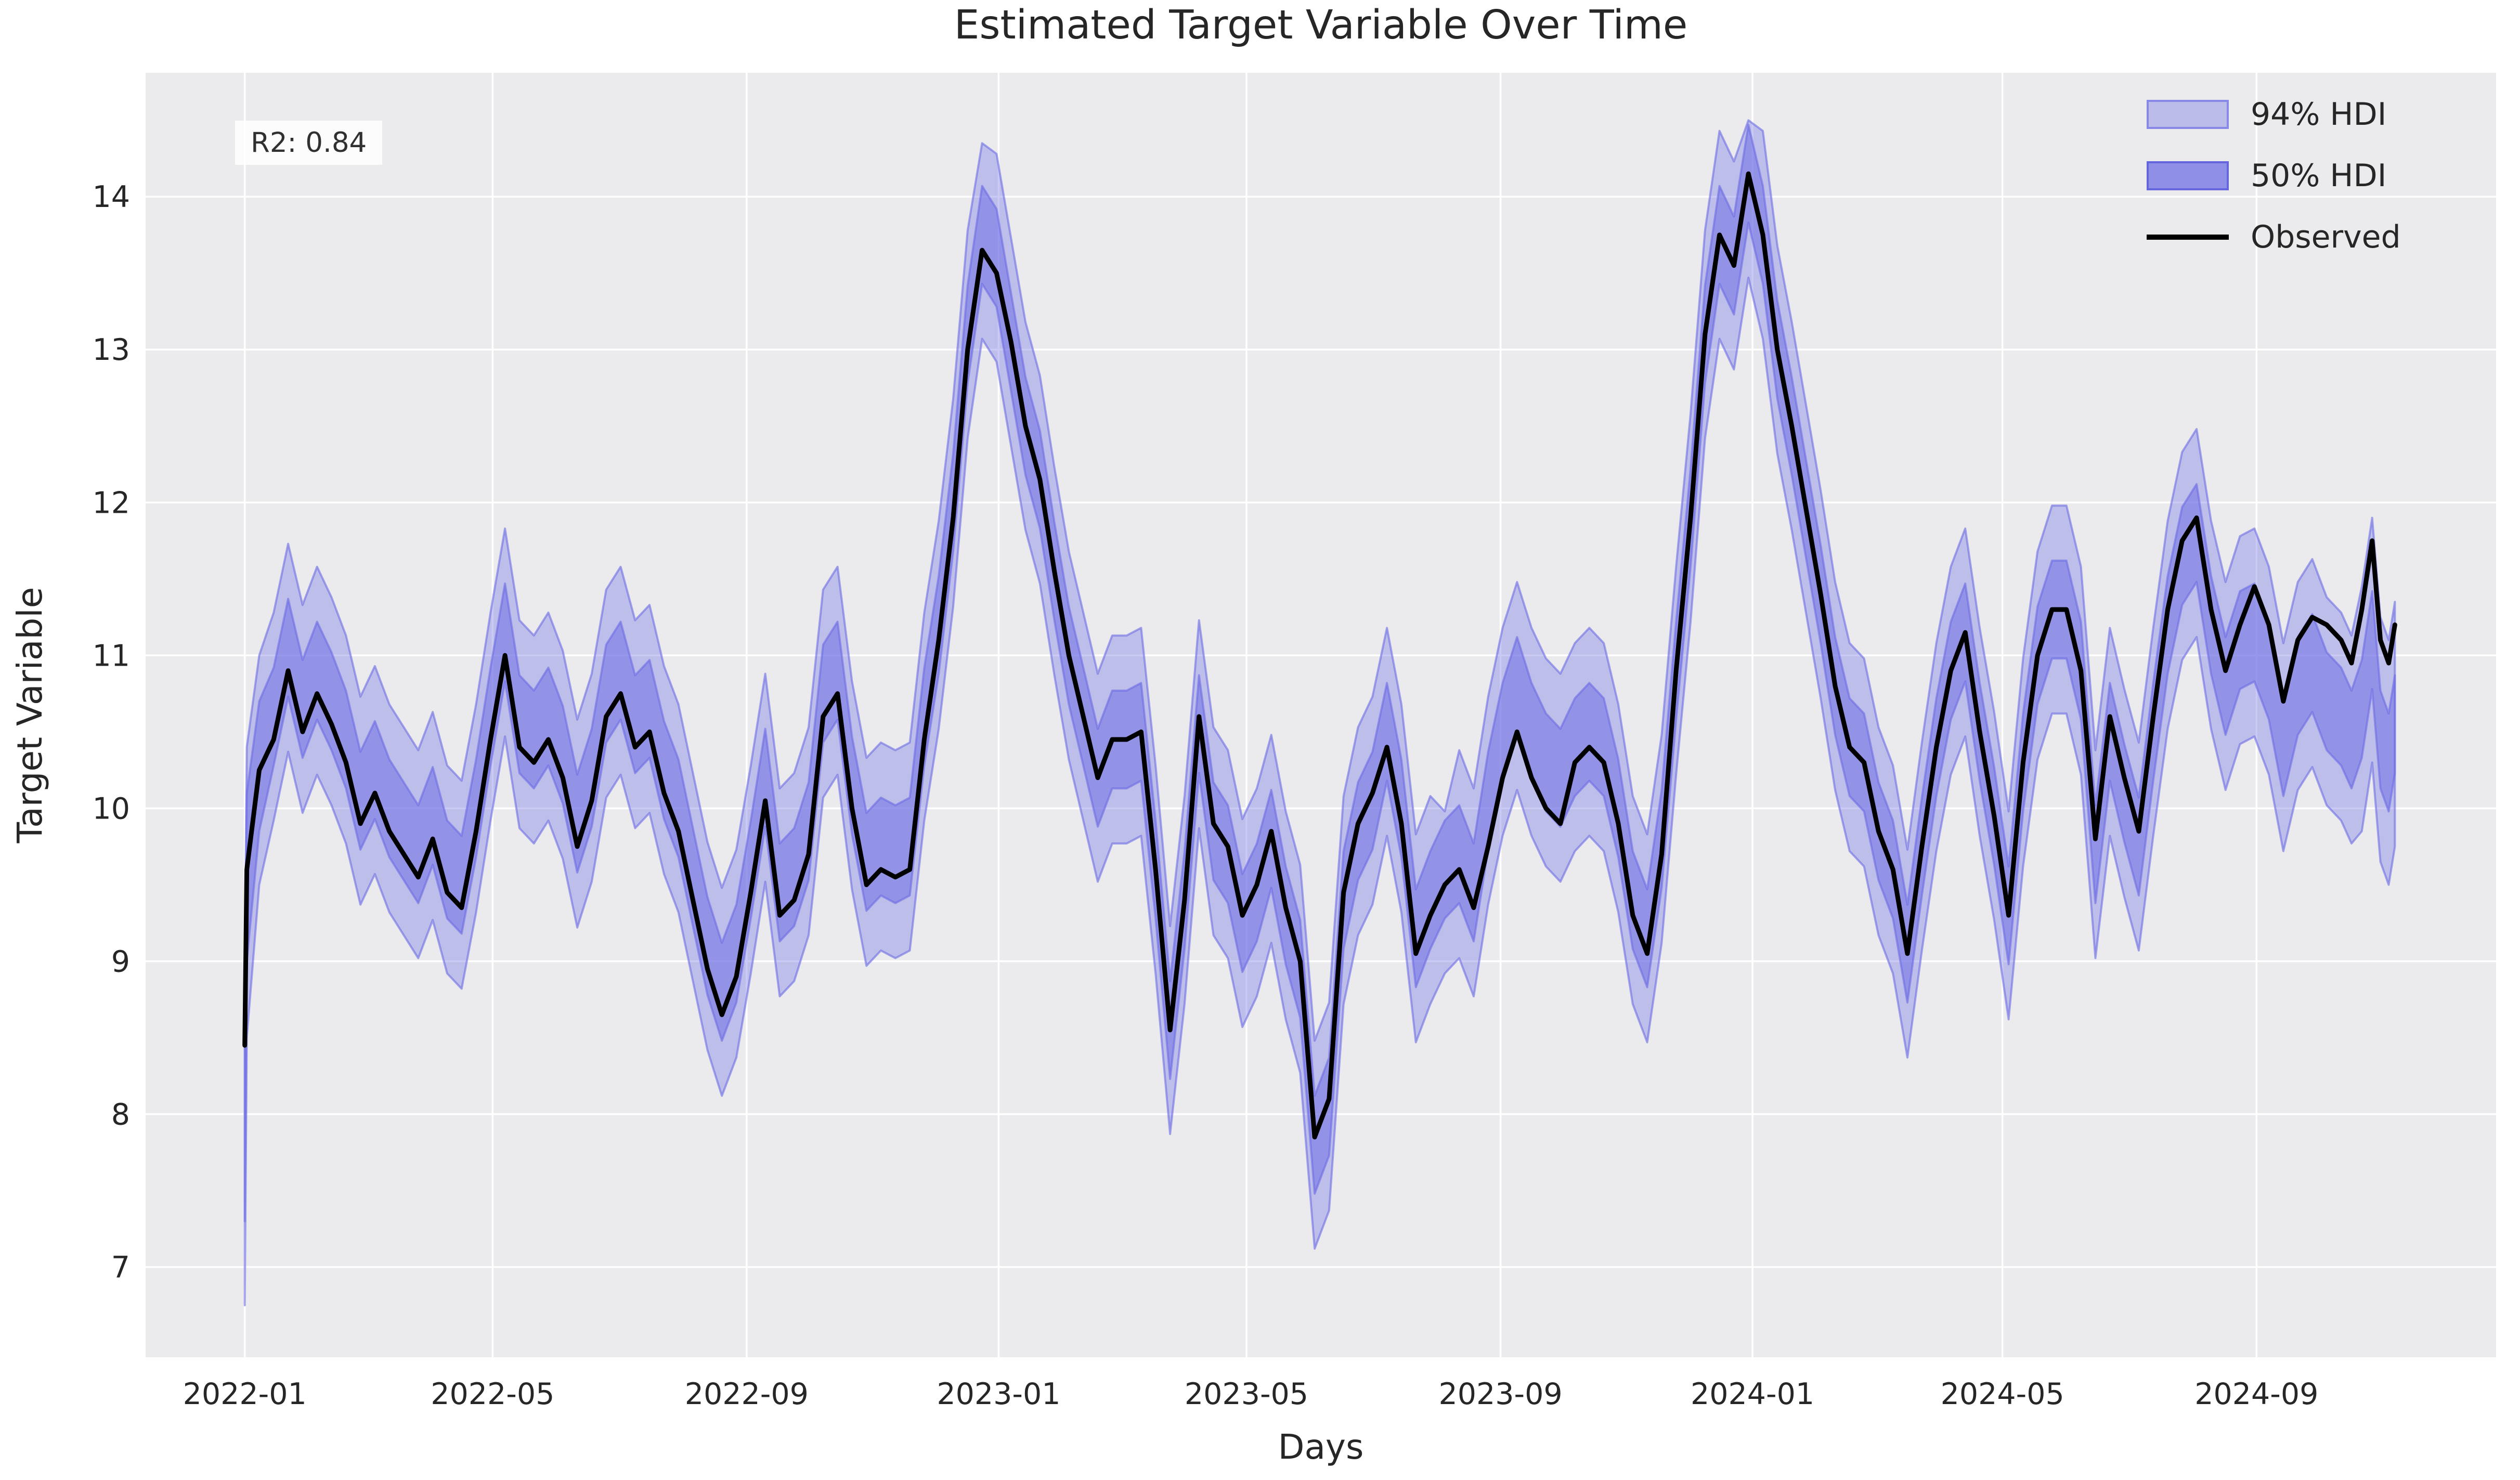 The height and width of the screenshot is (1480, 2520). I want to click on y-tick-label: 8, so click(120, 1115).